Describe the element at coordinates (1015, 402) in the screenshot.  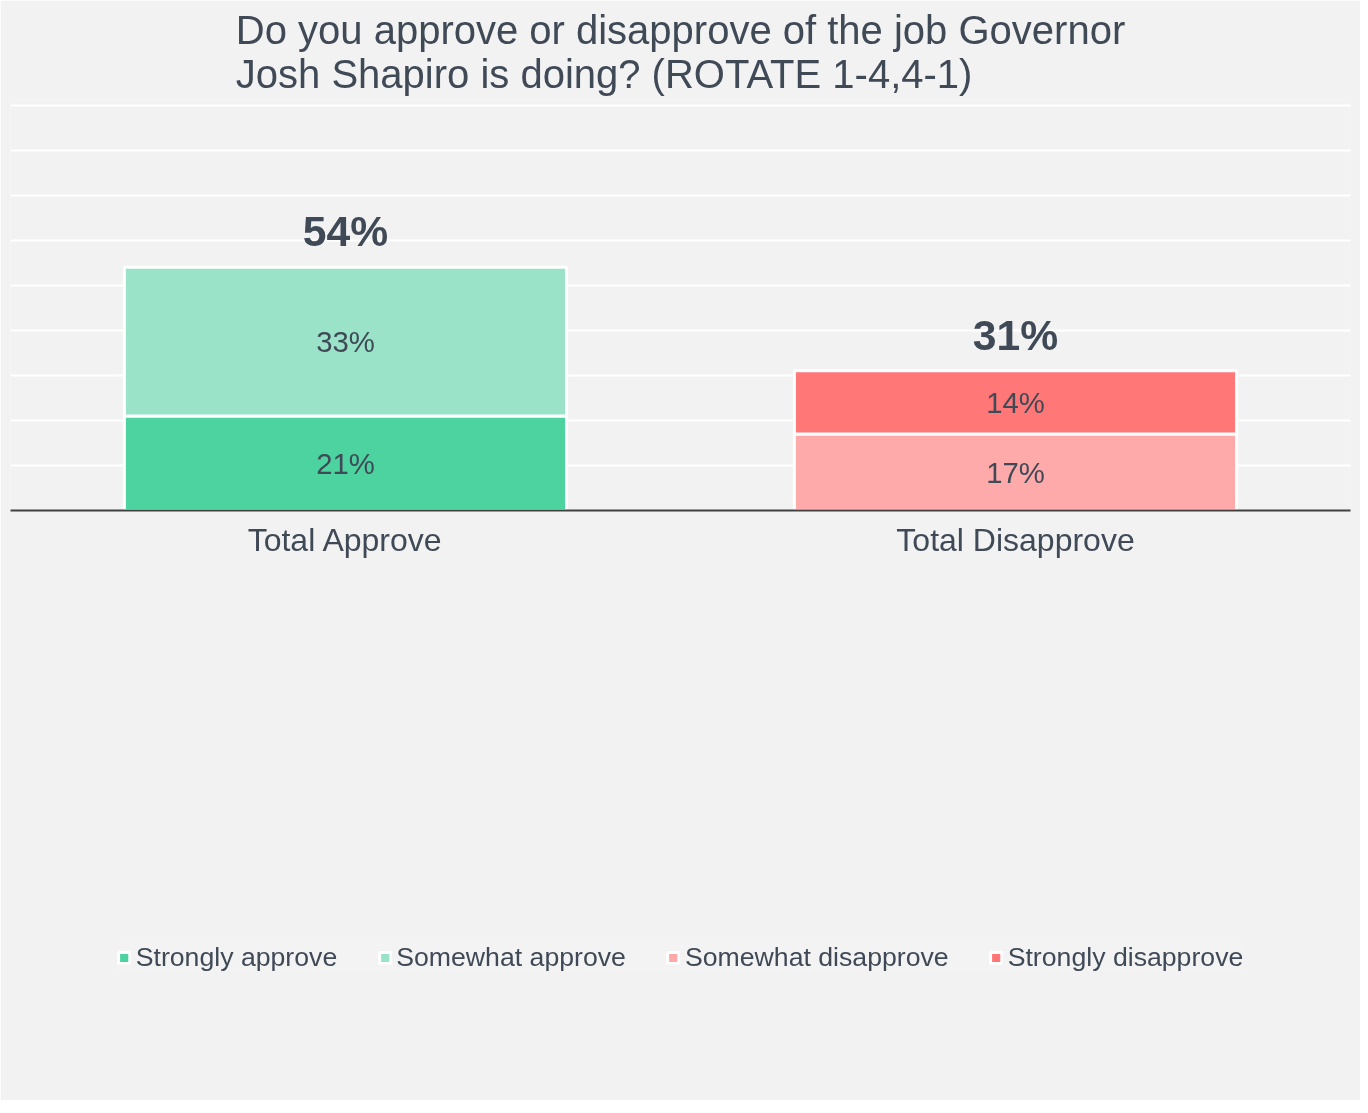
I see `data-label: 14%` at that location.